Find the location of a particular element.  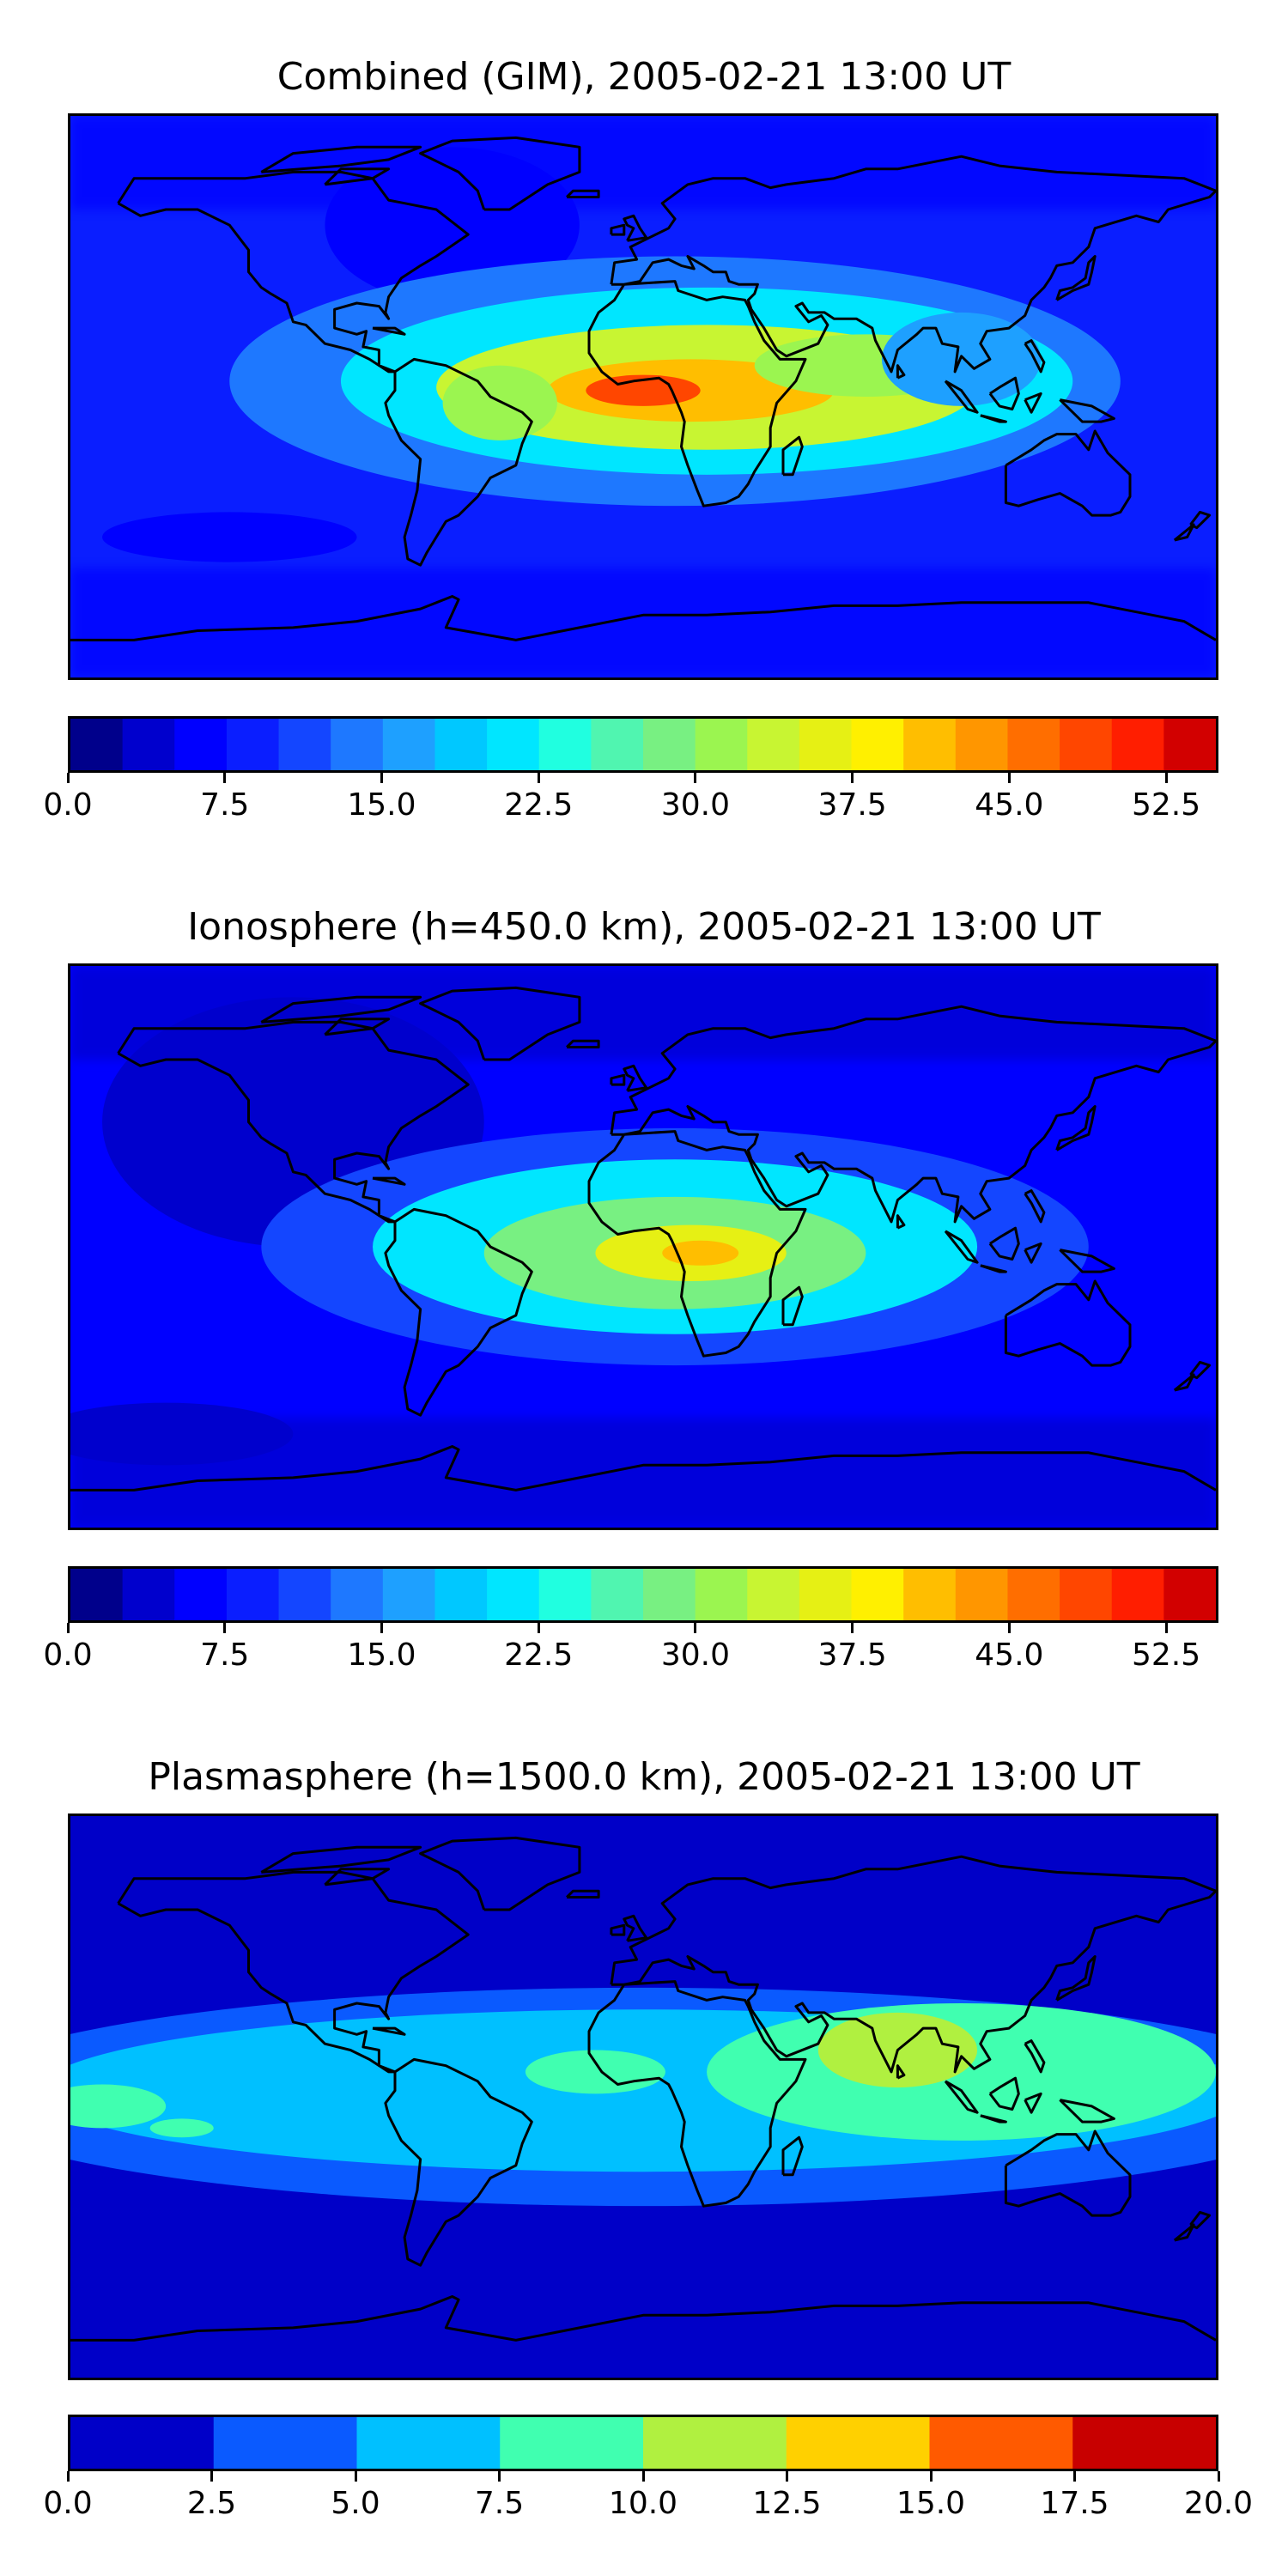

colorbar-tick-label: 17.5 is located at coordinates (1074, 2503).